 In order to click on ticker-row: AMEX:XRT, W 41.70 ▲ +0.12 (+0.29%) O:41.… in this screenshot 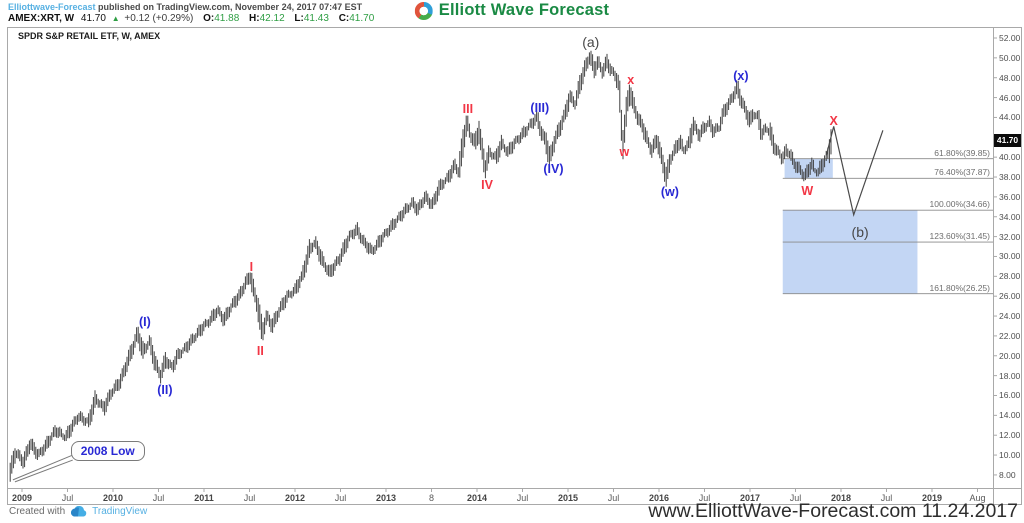, I will do `click(191, 18)`.